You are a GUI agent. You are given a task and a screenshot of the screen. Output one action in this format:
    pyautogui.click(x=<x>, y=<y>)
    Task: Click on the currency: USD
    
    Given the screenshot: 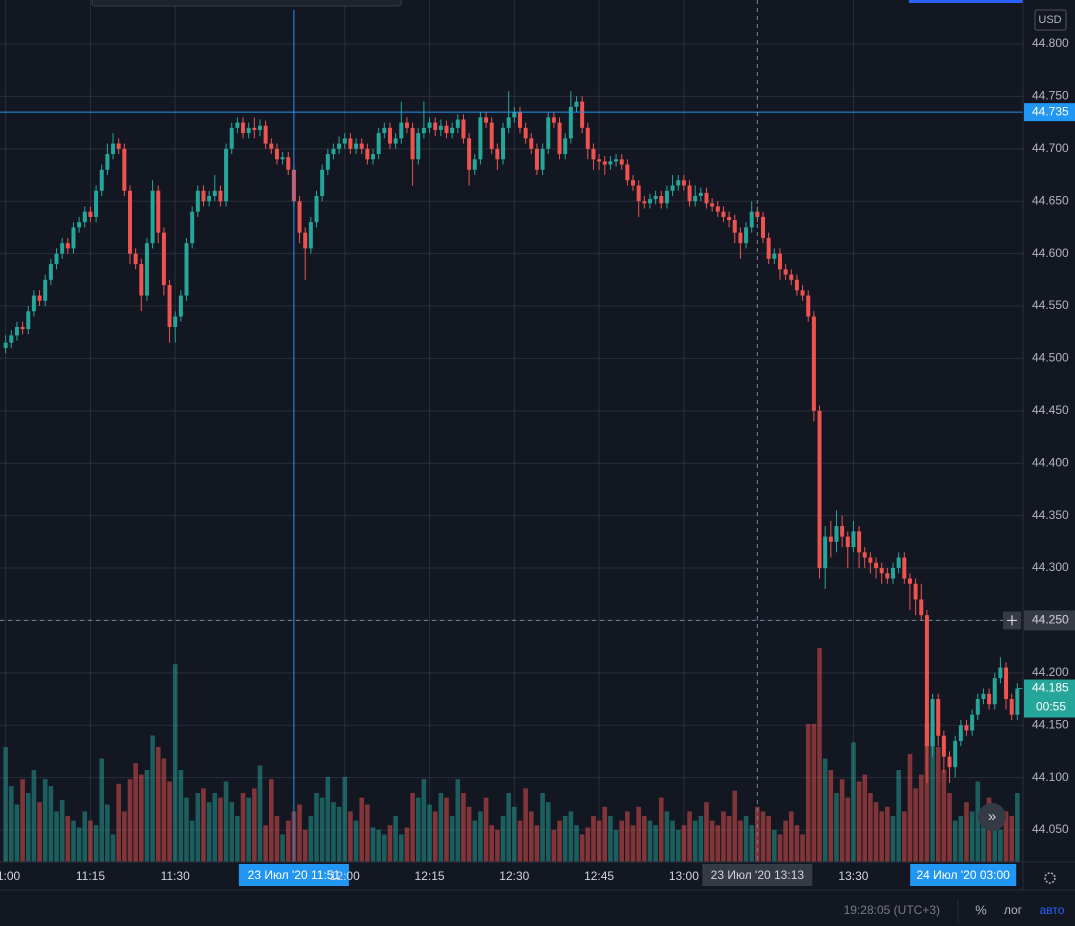 What is the action you would take?
    pyautogui.click(x=1049, y=20)
    